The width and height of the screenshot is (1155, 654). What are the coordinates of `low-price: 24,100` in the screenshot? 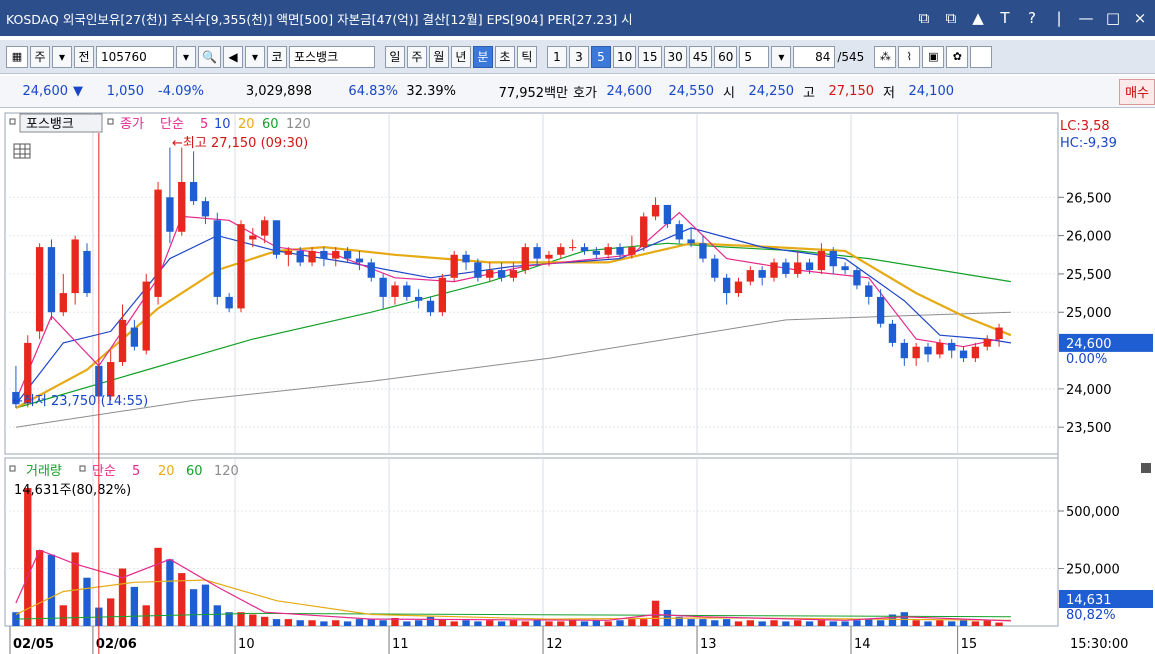 It's located at (931, 91).